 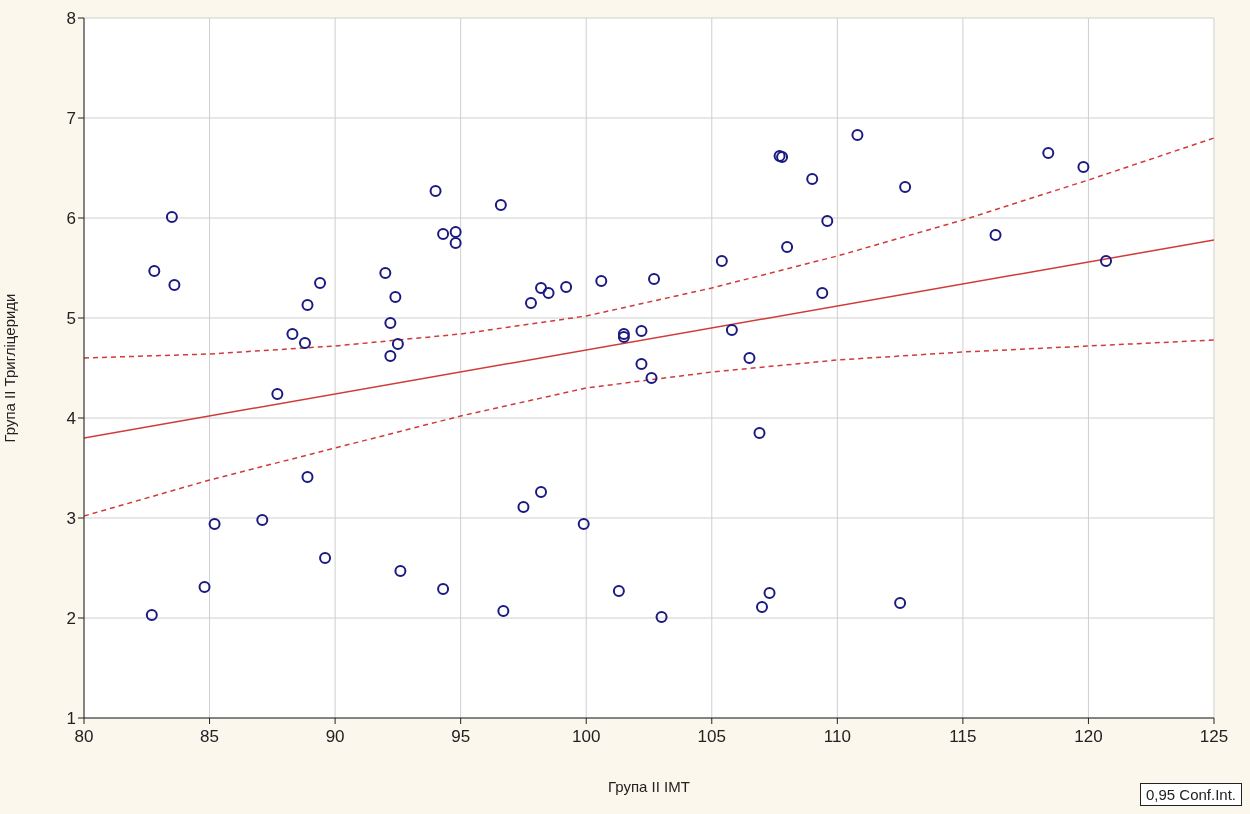 What do you see at coordinates (71, 619) in the screenshot?
I see `y-tick-label: 2` at bounding box center [71, 619].